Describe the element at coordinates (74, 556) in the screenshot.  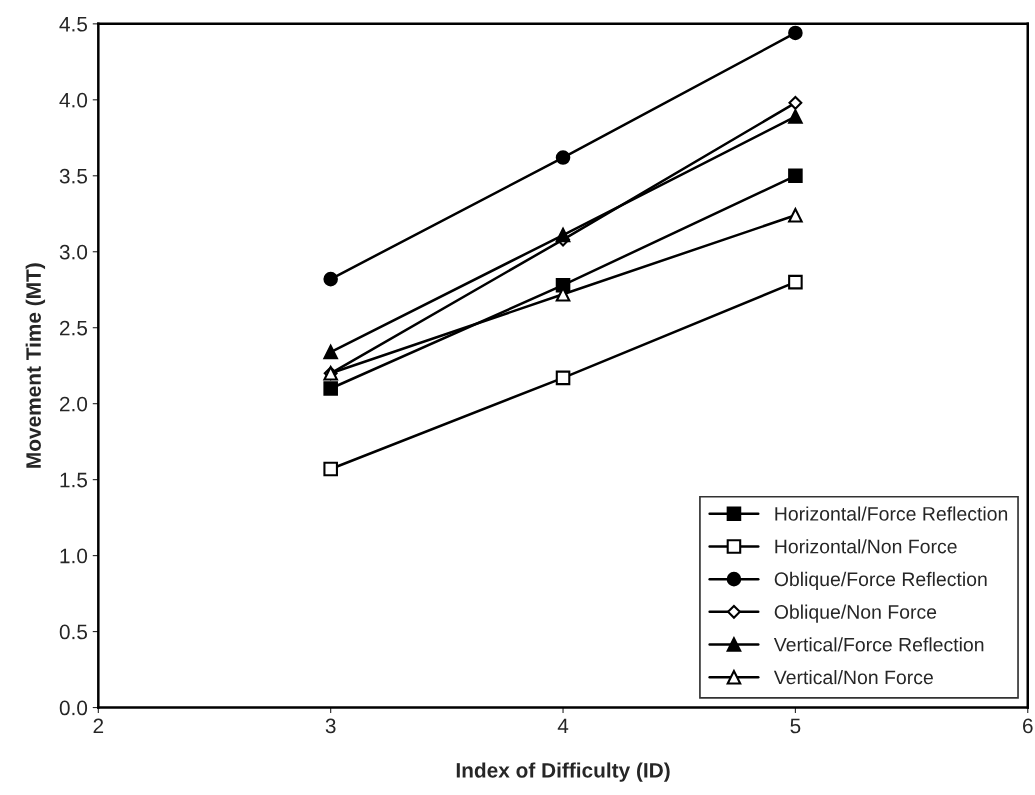
I see `y-tick-label: 1.0` at that location.